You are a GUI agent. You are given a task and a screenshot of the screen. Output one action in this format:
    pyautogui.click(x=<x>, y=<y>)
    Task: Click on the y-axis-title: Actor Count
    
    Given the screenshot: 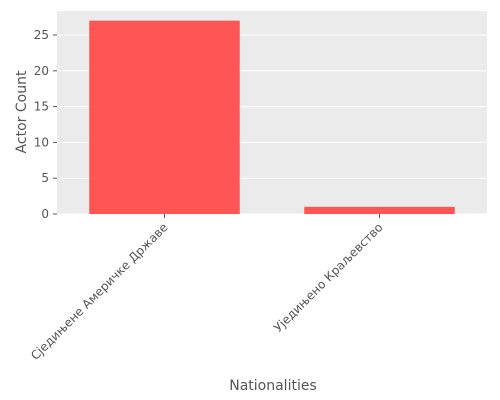 What is the action you would take?
    pyautogui.click(x=22, y=111)
    